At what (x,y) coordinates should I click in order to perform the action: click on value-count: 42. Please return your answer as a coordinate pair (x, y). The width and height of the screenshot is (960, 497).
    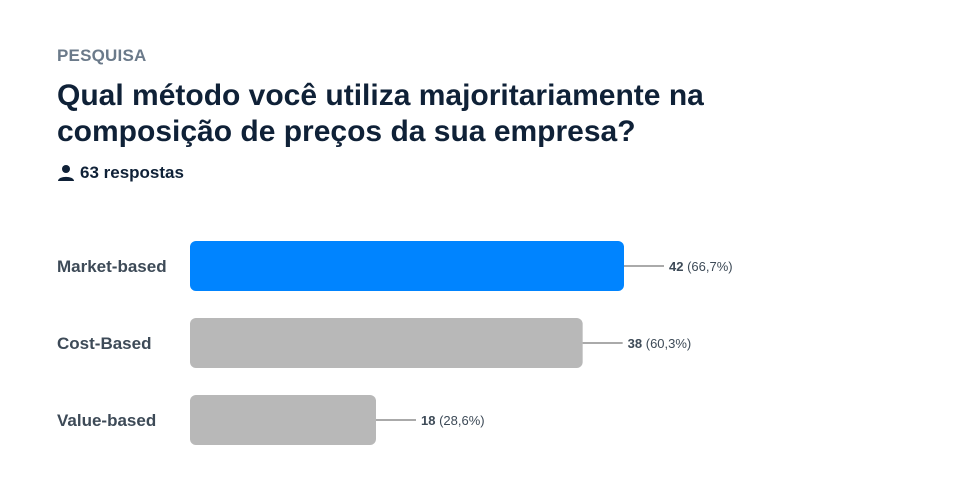
    Looking at the image, I should click on (676, 266).